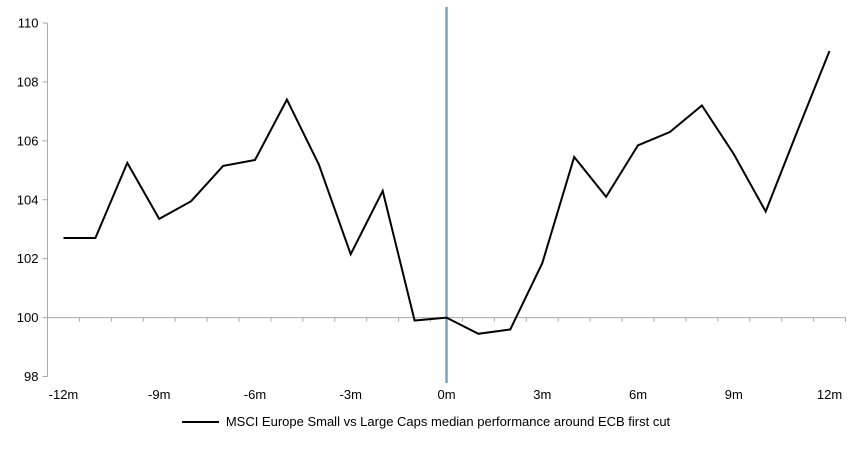 This screenshot has width=852, height=450. I want to click on y-tick-label: 110, so click(28, 23).